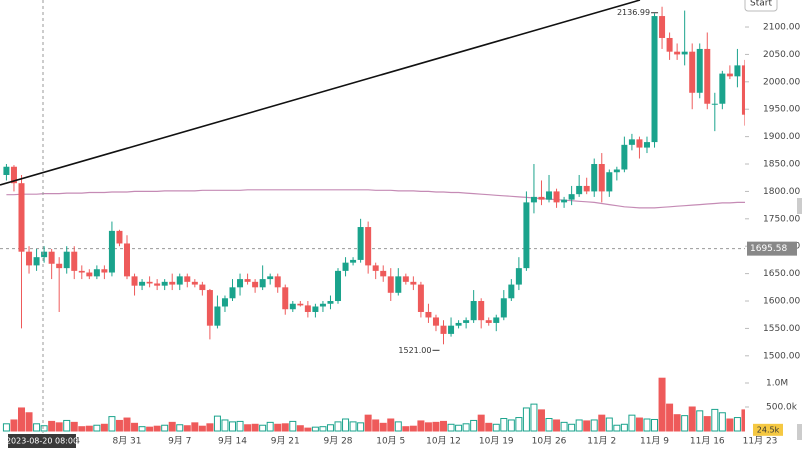 The image size is (802, 449). Describe the element at coordinates (768, 249) in the screenshot. I see `price-tag-label: 1695.58` at that location.